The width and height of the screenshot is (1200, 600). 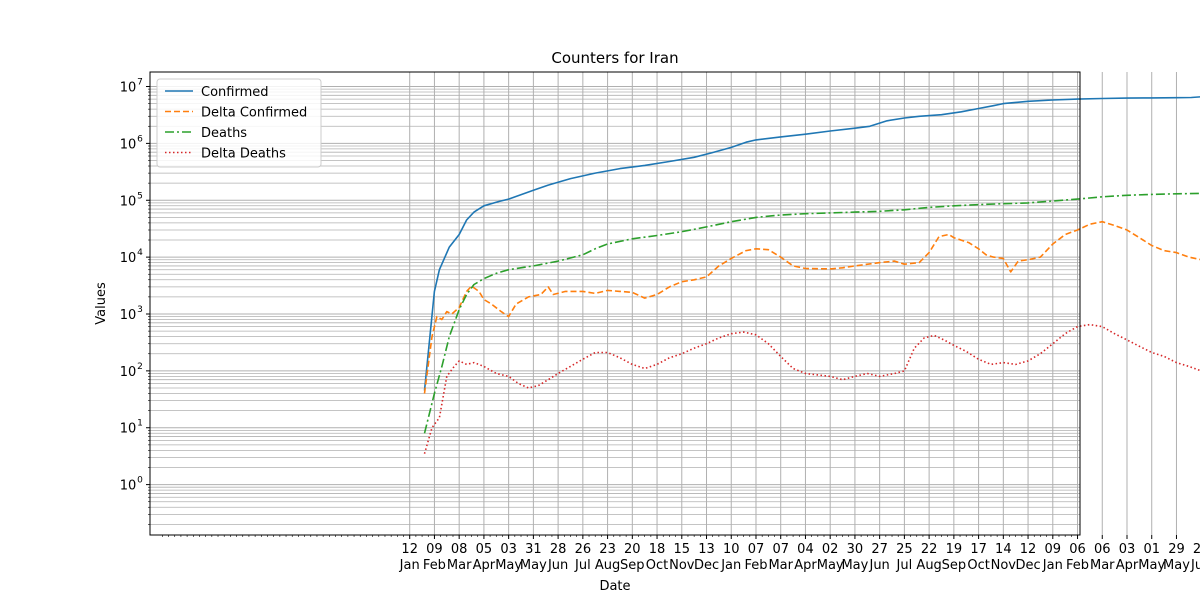 What do you see at coordinates (140, 367) in the screenshot?
I see `y-tick-exponent: 2` at bounding box center [140, 367].